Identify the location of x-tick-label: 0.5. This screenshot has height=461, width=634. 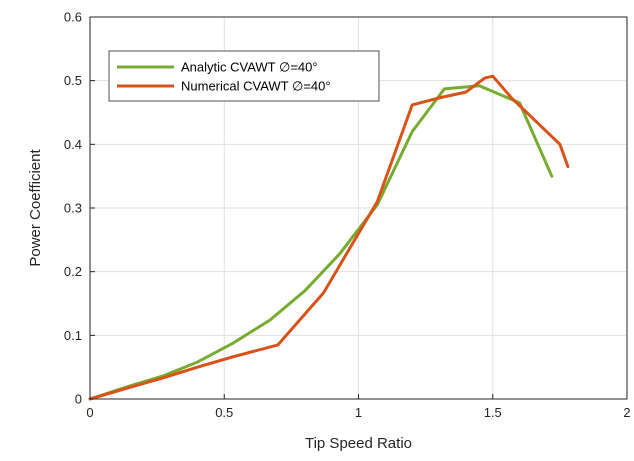
(224, 412).